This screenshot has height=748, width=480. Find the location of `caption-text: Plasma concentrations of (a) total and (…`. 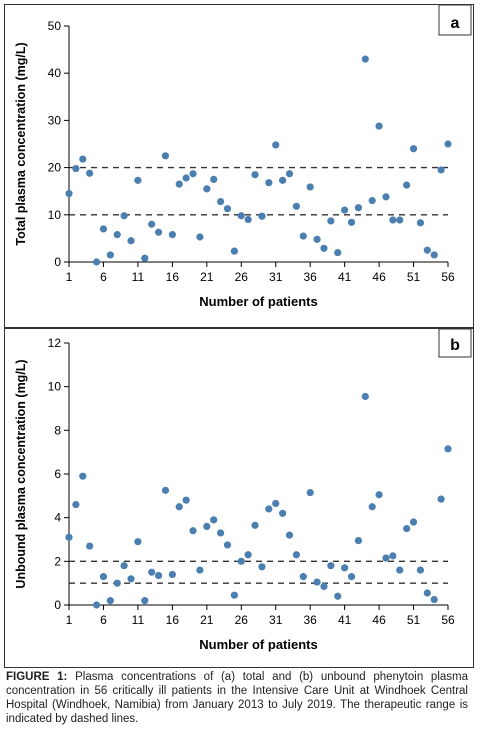

caption-text: Plasma concentrations of (a) total and (… is located at coordinates (237, 698).